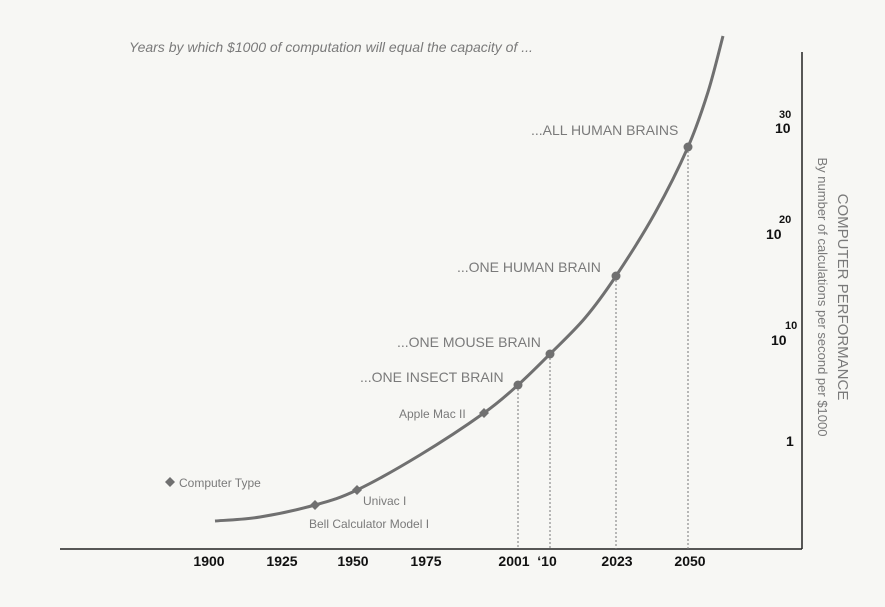  I want to click on computer-label: Bell Calculator Model I, so click(369, 524).